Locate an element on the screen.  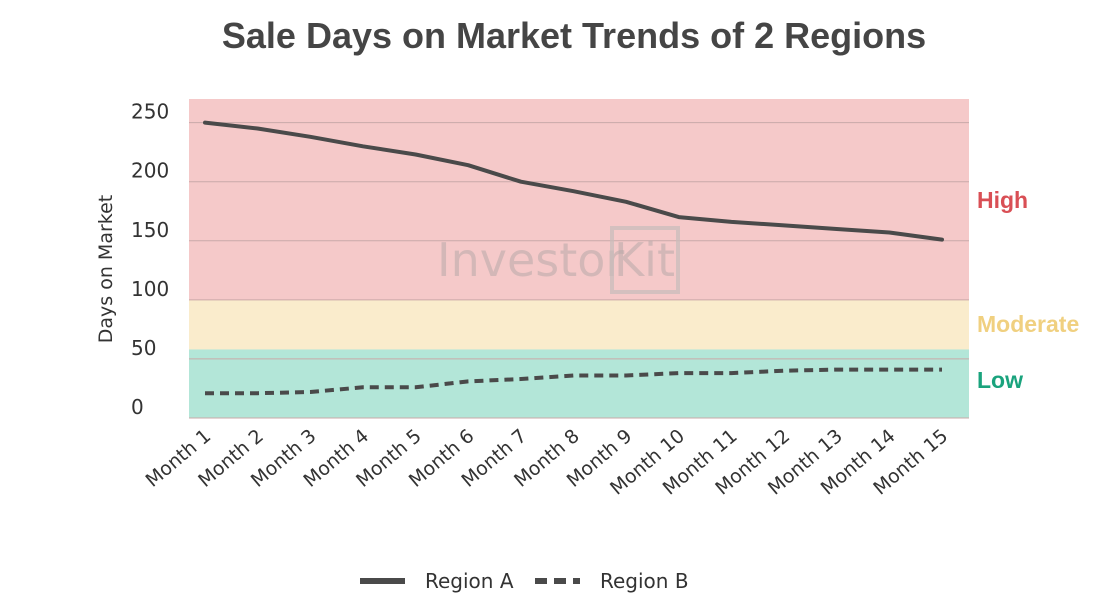
y-tick-0: 0 is located at coordinates (137, 407).